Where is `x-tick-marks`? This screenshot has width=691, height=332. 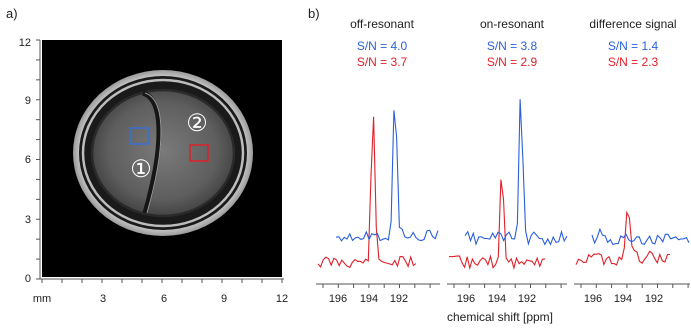
x-tick-marks is located at coordinates (162, 281).